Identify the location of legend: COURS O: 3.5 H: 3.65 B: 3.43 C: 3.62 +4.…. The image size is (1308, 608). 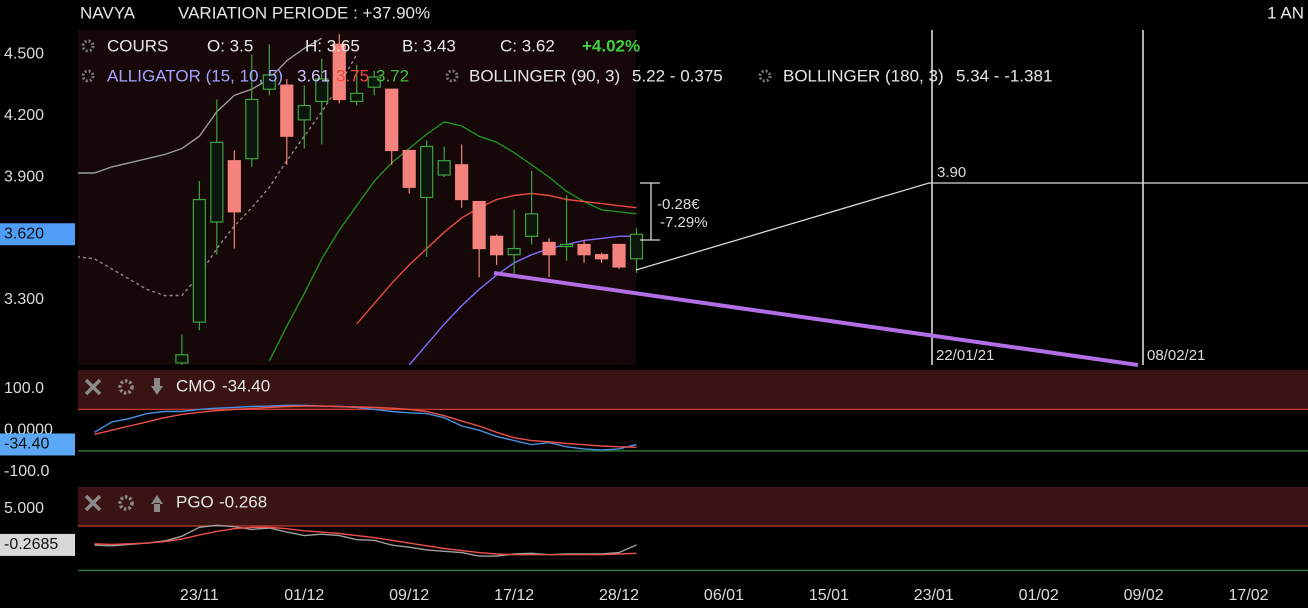
(566, 60).